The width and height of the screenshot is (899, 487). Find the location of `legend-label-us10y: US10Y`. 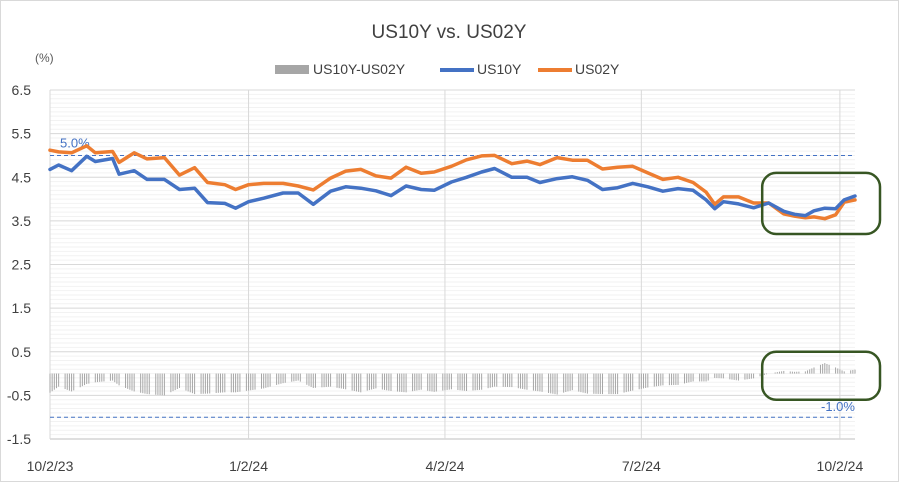

legend-label-us10y: US10Y is located at coordinates (499, 69).